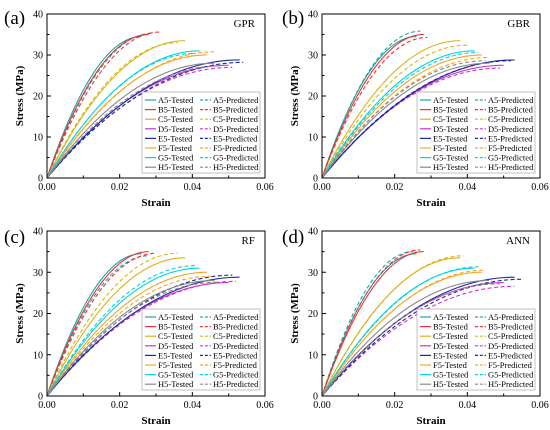 The width and height of the screenshot is (550, 430). I want to click on legend-label-tested: D5-Tested, so click(451, 129).